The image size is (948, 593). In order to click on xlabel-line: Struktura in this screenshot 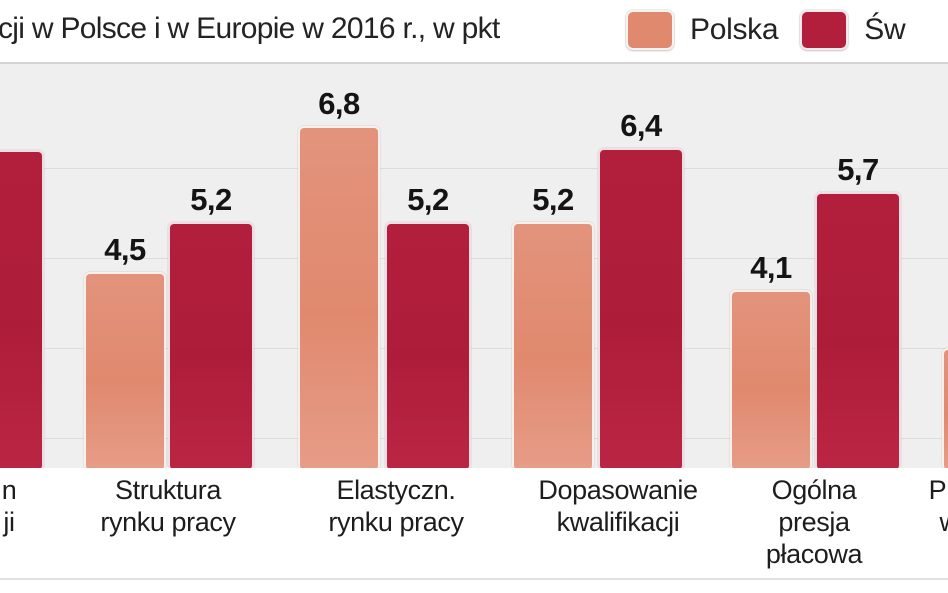, I will do `click(168, 490)`.